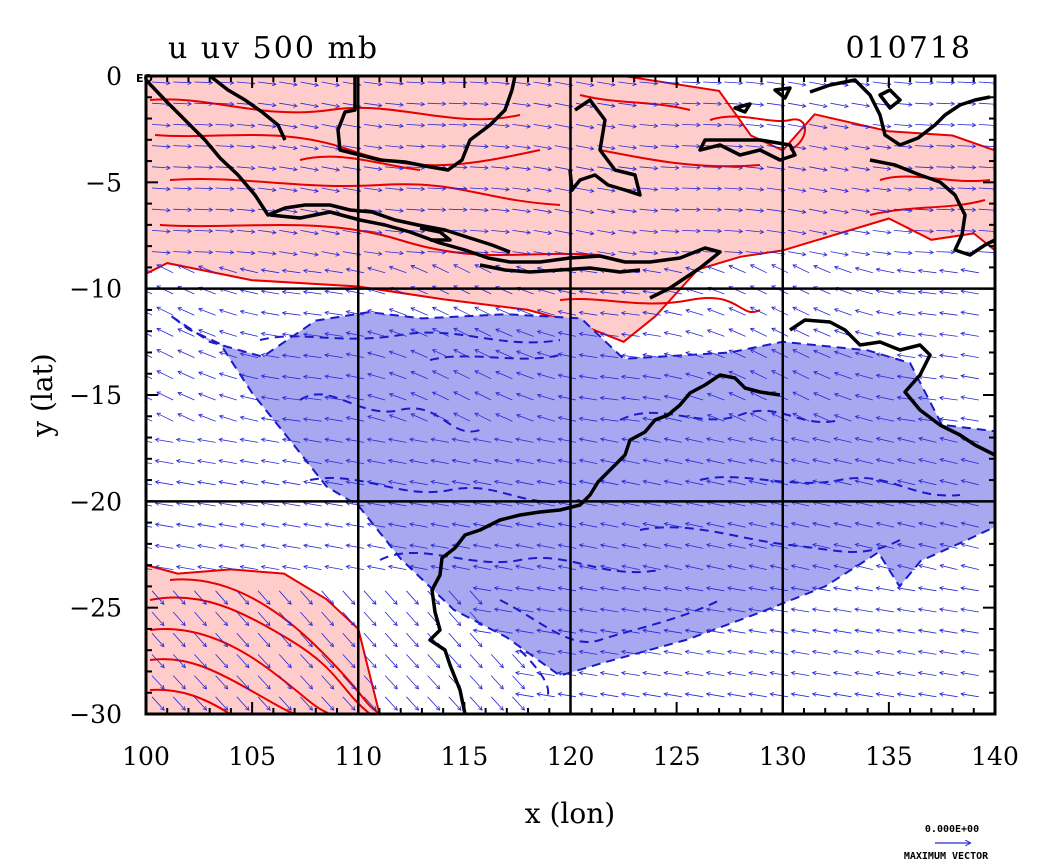 Image resolution: width=1056 pixels, height=865 pixels. Describe the element at coordinates (358, 756) in the screenshot. I see `x-tick-label: 110` at that location.